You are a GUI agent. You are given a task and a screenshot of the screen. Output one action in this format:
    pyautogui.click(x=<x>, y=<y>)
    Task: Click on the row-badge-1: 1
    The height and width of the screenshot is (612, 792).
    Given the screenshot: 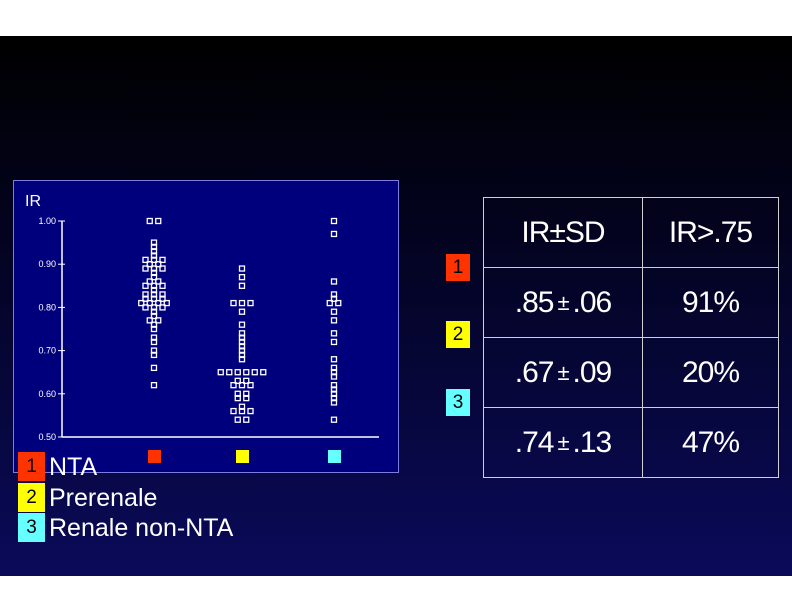 What is the action you would take?
    pyautogui.click(x=458, y=267)
    